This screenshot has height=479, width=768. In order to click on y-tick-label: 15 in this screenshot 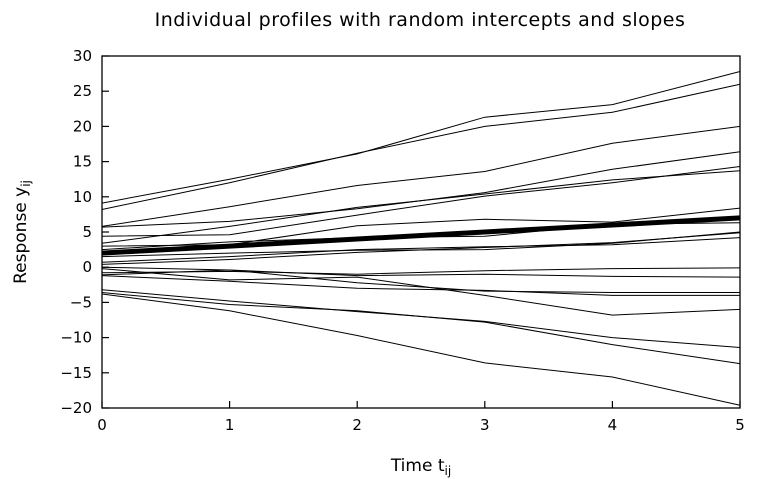, I will do `click(82, 162)`.